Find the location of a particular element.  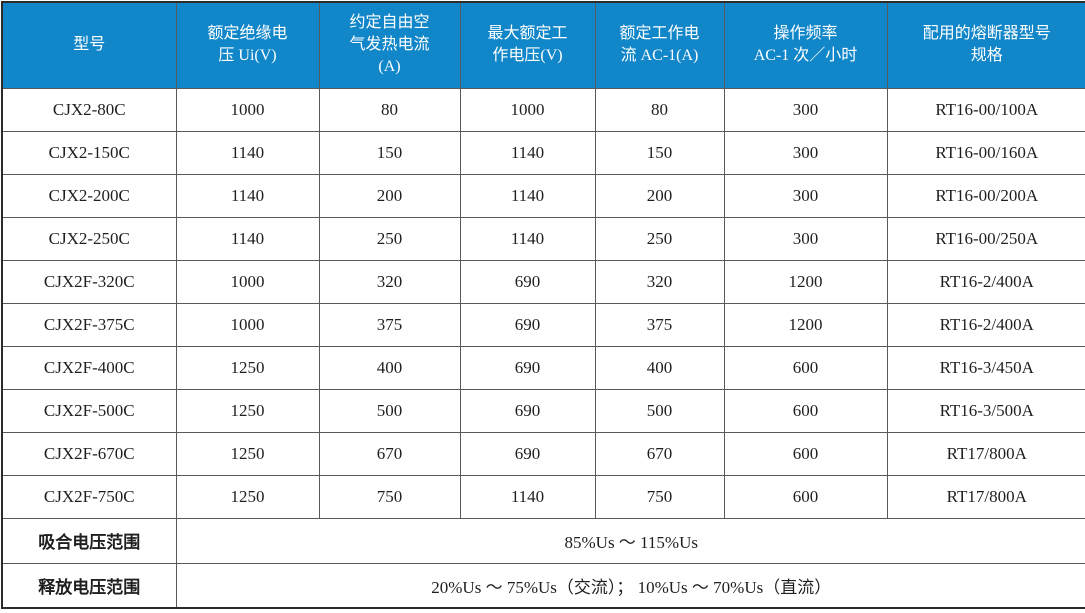

cell-model: CJX2-150C is located at coordinates (89, 152).